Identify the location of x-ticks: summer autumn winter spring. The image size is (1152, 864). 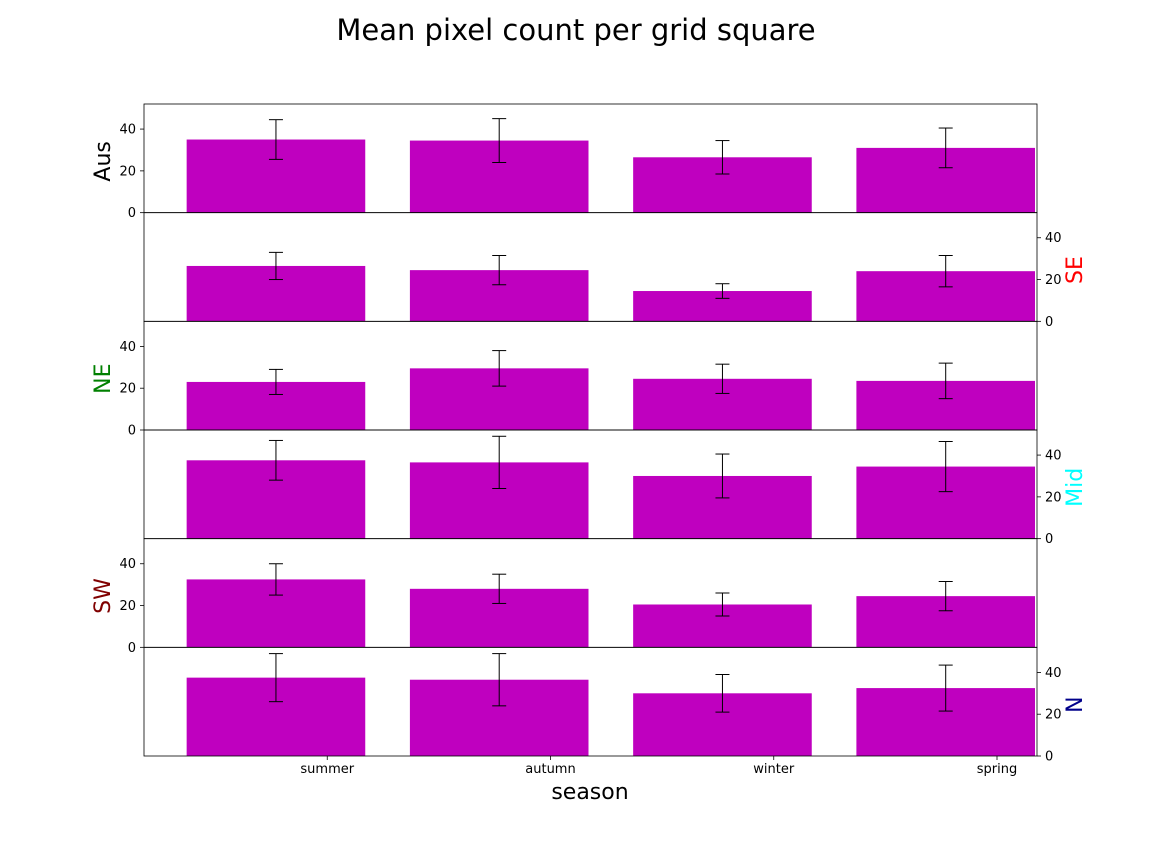
(658, 766).